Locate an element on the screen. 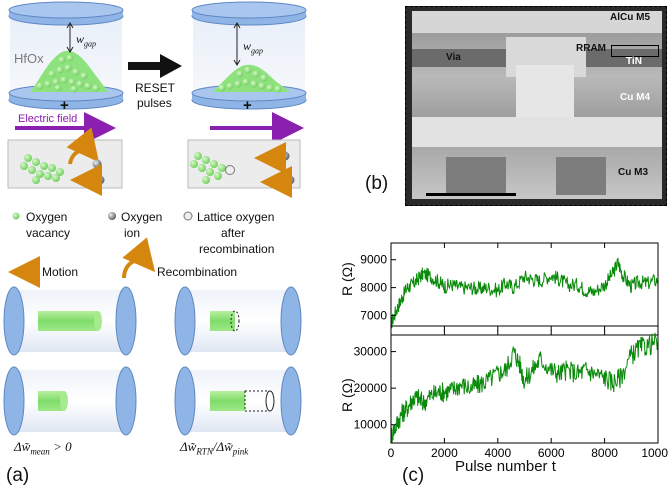 The height and width of the screenshot is (491, 668). plot-frame-bottom is located at coordinates (524, 384).